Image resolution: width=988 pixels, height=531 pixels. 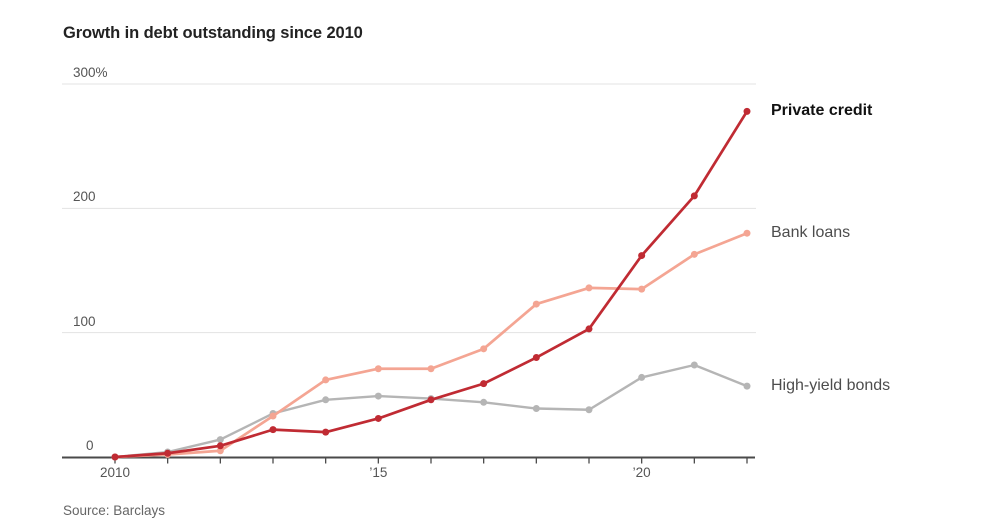 What do you see at coordinates (213, 33) in the screenshot?
I see `chart-title: Growth in debt outstanding since 2010` at bounding box center [213, 33].